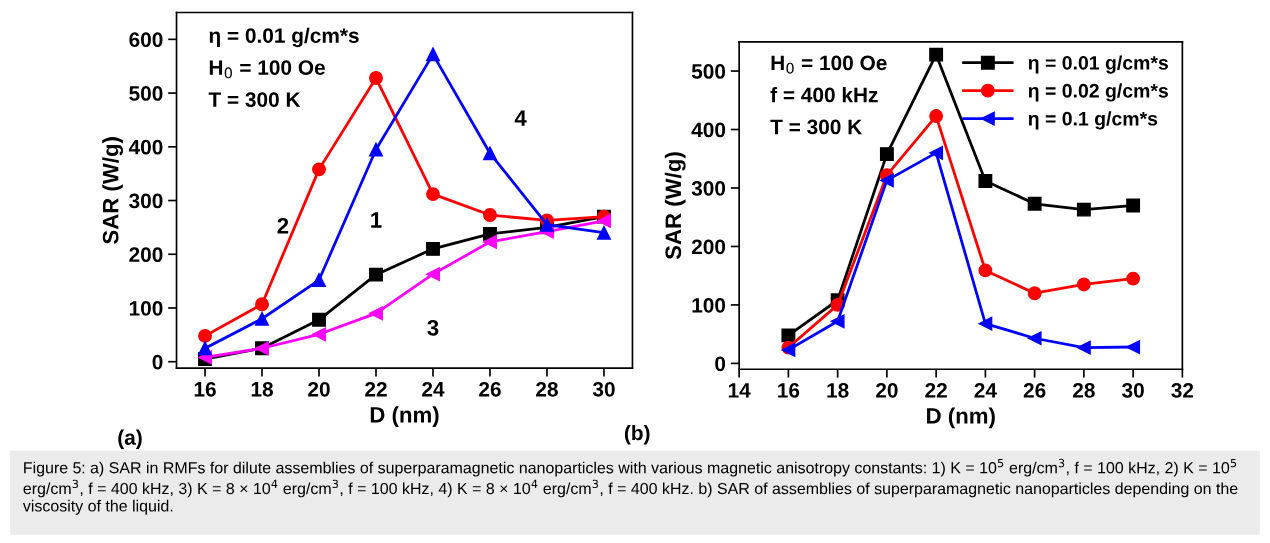 The height and width of the screenshot is (543, 1270). I want to click on annotation: f = 400 kHz, so click(824, 95).